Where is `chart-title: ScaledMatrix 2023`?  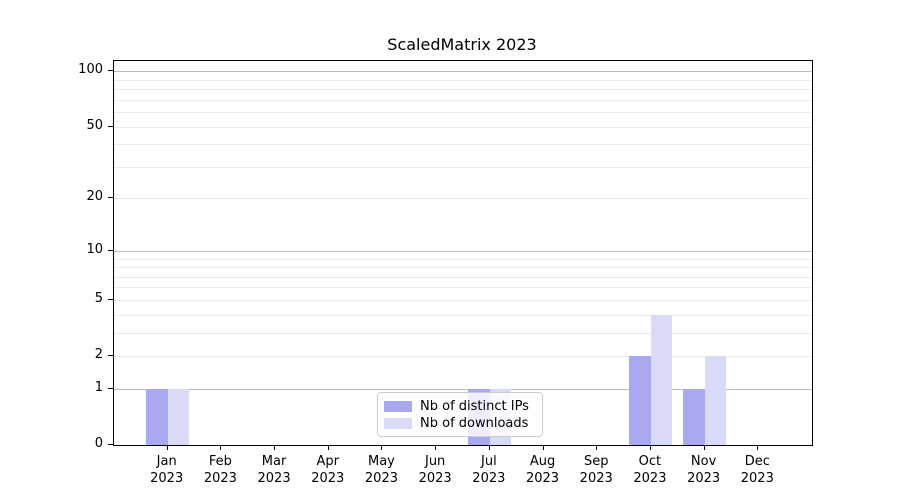 chart-title: ScaledMatrix 2023 is located at coordinates (462, 44).